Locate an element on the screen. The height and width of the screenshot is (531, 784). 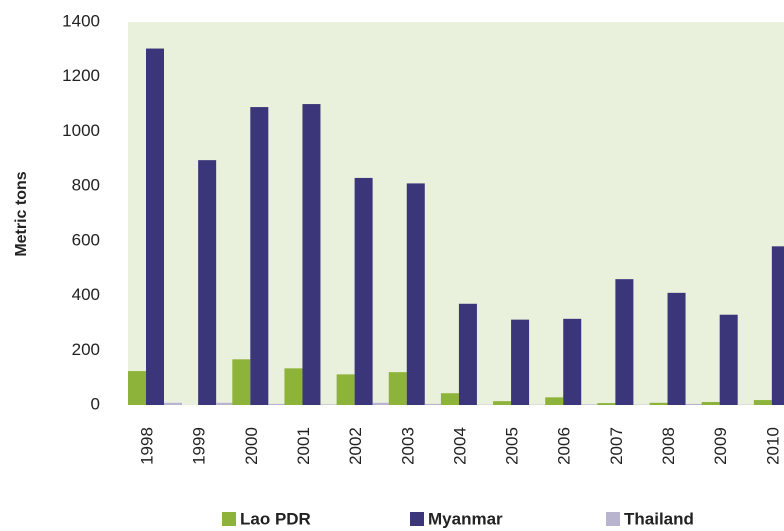
x-tick-label: 2005 is located at coordinates (512, 446).